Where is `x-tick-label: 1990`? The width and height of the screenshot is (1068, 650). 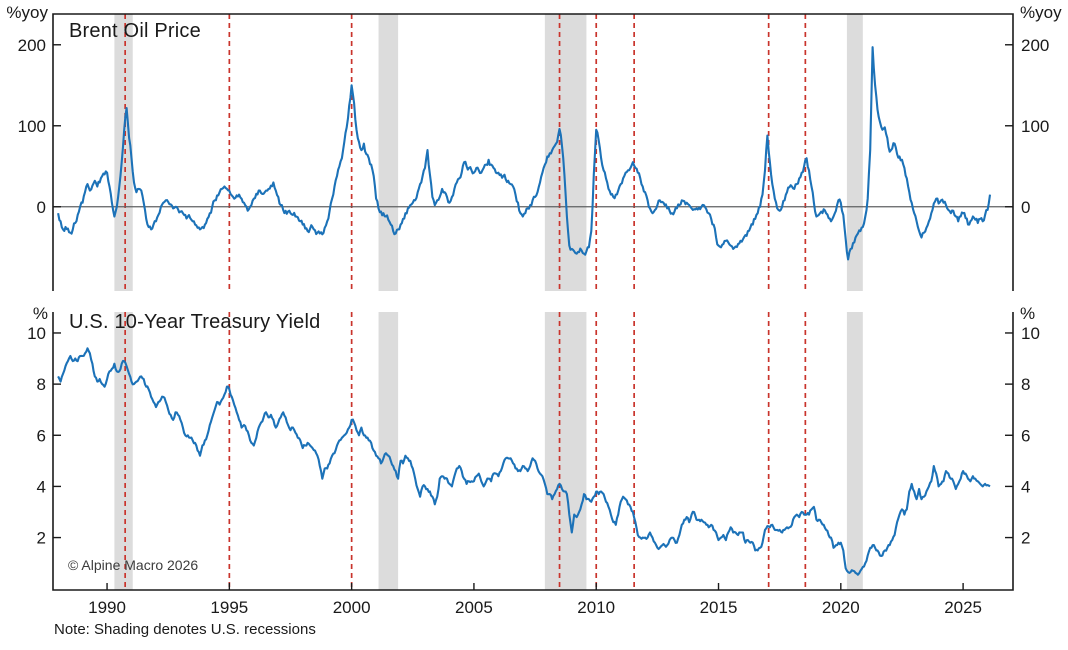 x-tick-label: 1990 is located at coordinates (107, 607).